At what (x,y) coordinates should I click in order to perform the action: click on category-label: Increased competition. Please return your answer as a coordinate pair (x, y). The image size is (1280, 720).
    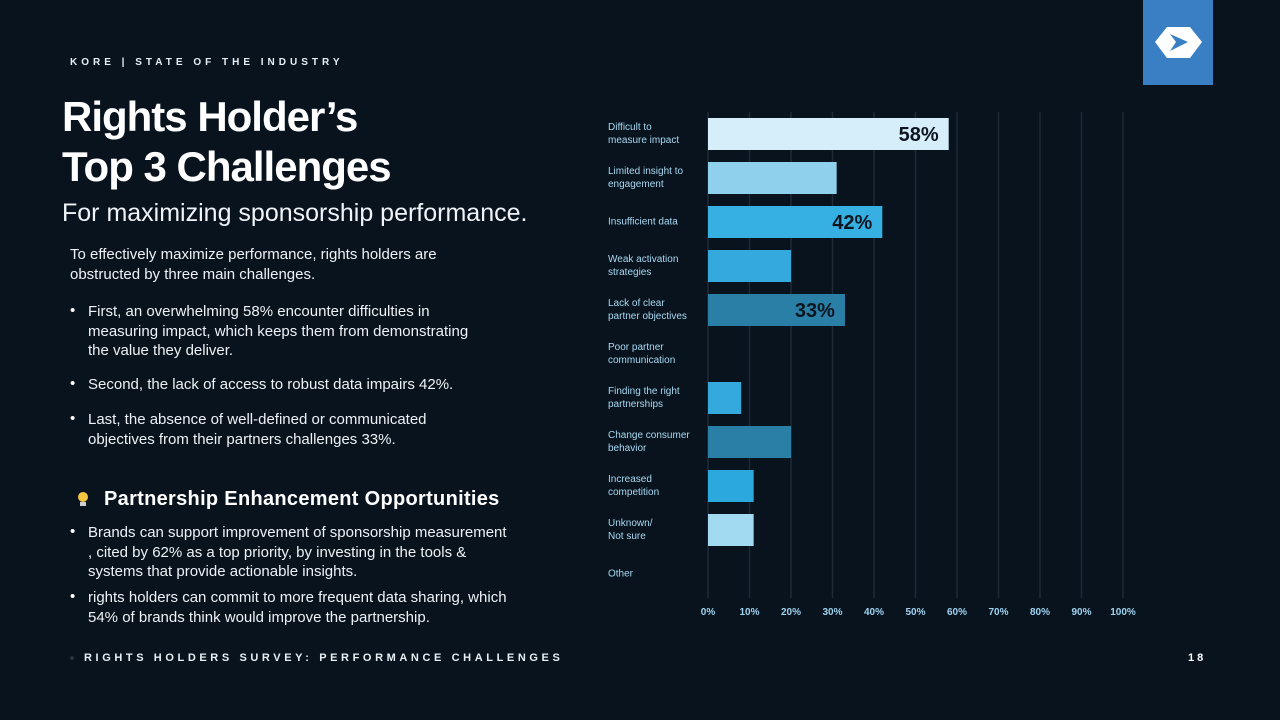
    Looking at the image, I should click on (634, 486).